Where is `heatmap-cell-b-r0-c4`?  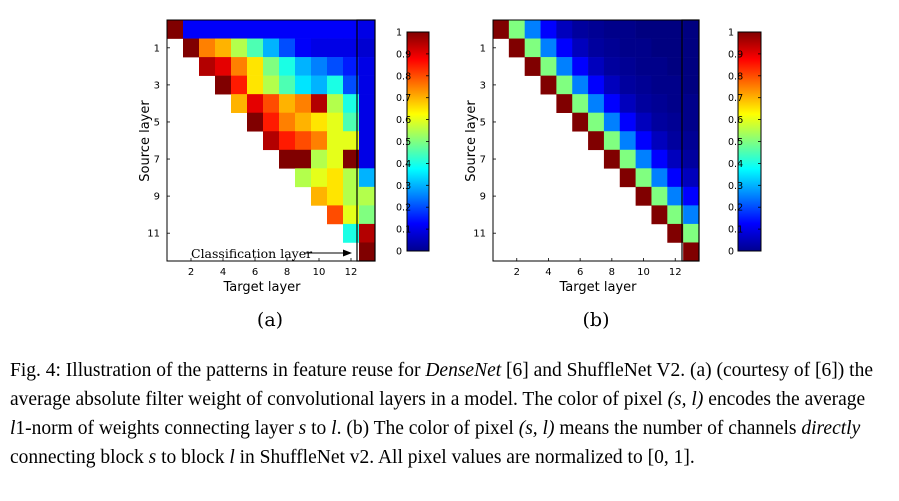 heatmap-cell-b-r0-c4 is located at coordinates (548, 29).